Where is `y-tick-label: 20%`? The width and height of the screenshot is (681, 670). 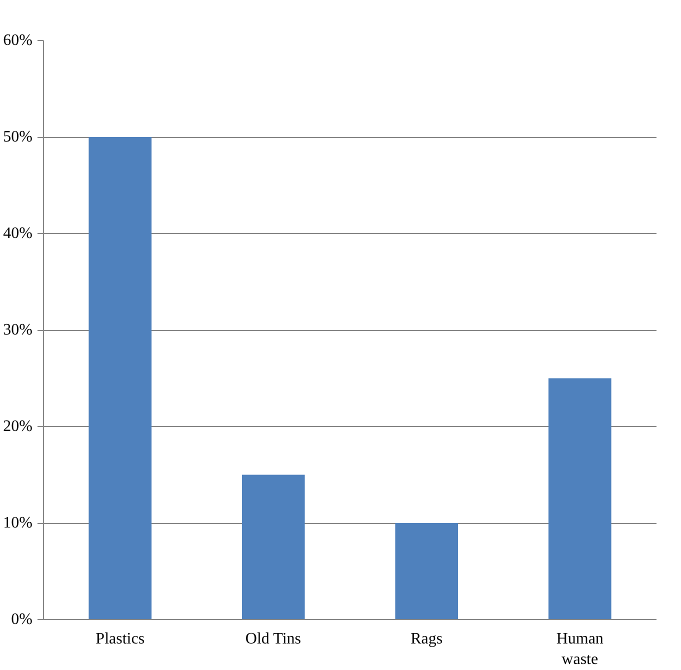
y-tick-label: 20% is located at coordinates (17, 426).